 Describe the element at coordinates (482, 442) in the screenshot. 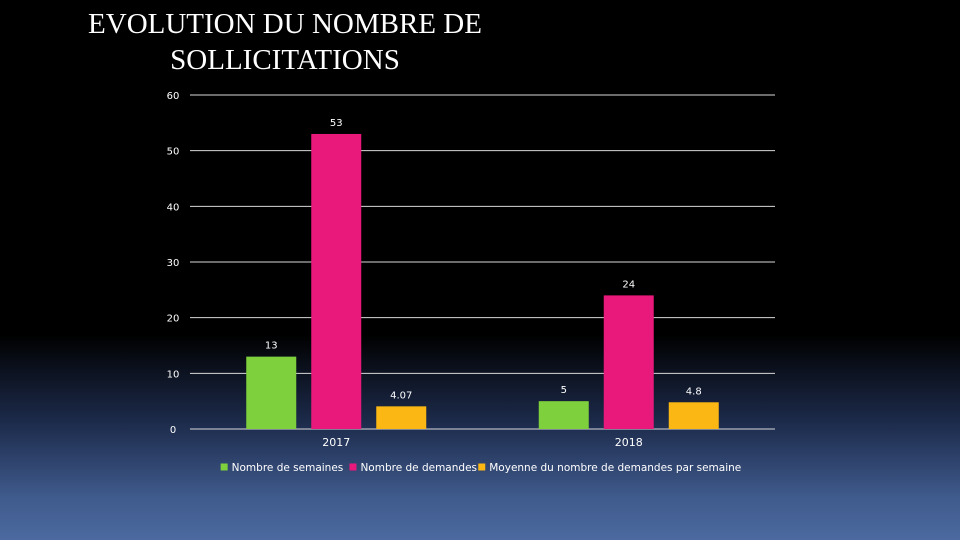

I see `x-axis-ticks: 2017 2018` at that location.